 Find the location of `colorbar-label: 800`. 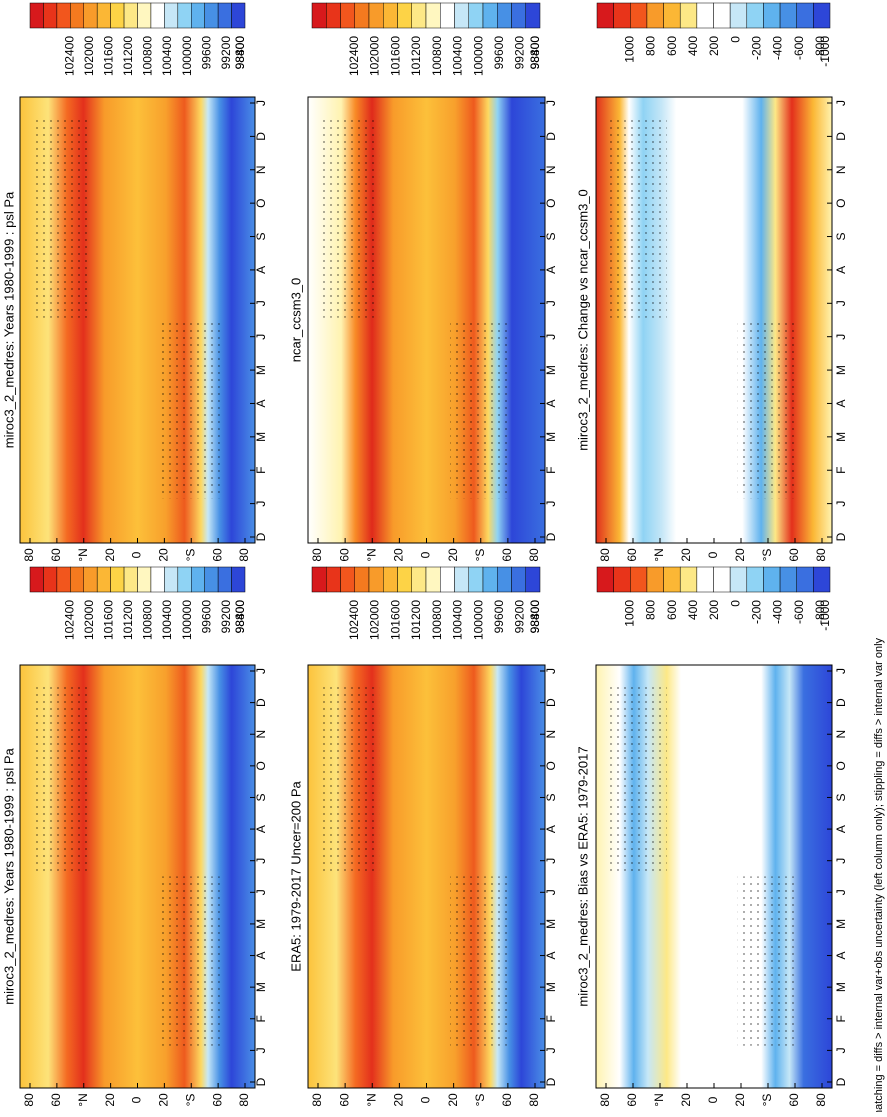

colorbar-label: 800 is located at coordinates (651, 46).